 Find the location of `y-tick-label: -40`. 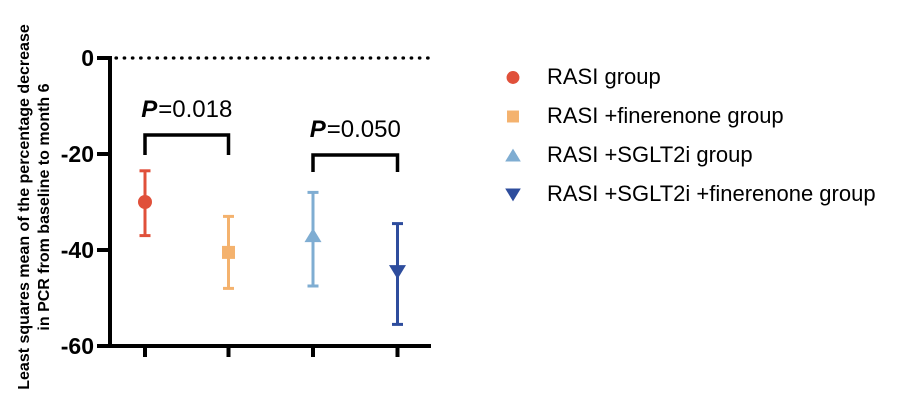

y-tick-label: -40 is located at coordinates (77, 250).